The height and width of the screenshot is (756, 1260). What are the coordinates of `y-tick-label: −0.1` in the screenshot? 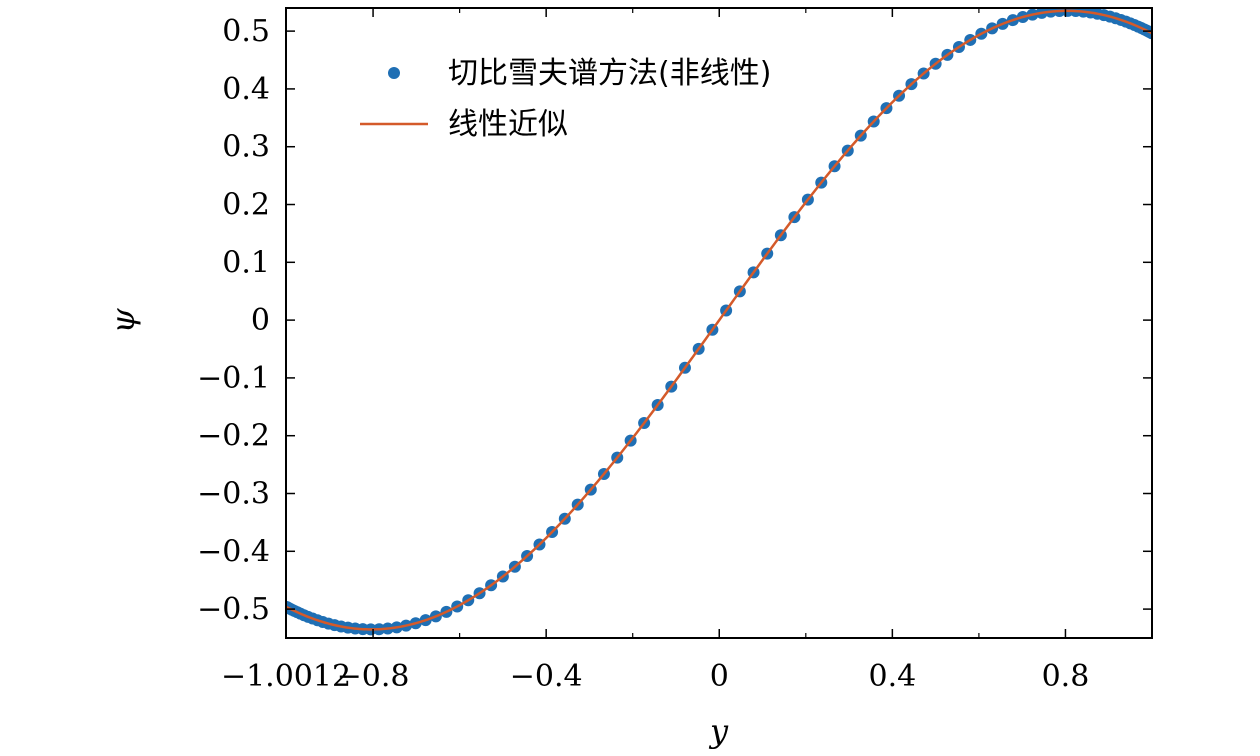 It's located at (233, 378).